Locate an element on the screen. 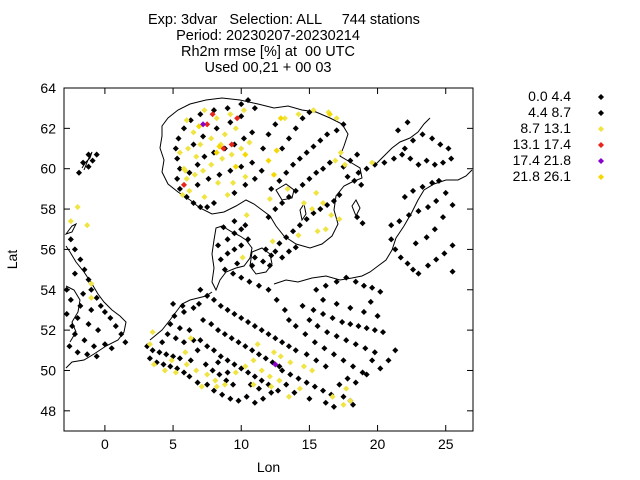  coastline-bothnia is located at coordinates (403, 141).